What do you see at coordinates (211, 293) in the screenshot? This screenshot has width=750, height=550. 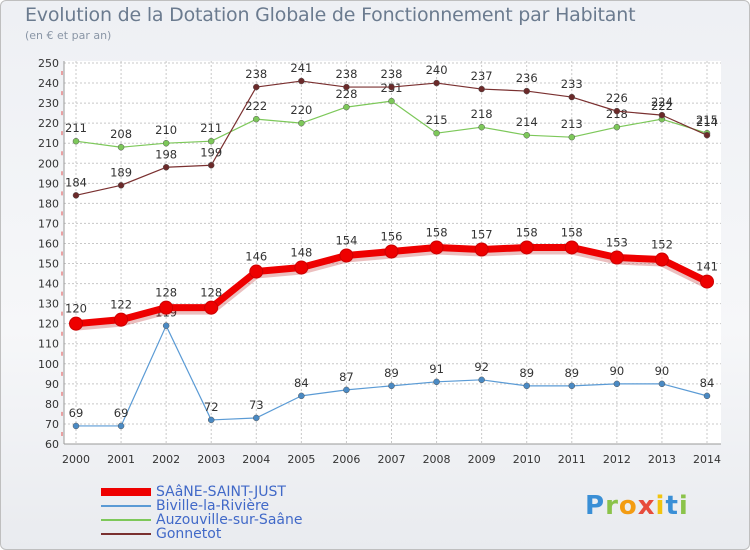 I see `data-label: 128` at bounding box center [211, 293].